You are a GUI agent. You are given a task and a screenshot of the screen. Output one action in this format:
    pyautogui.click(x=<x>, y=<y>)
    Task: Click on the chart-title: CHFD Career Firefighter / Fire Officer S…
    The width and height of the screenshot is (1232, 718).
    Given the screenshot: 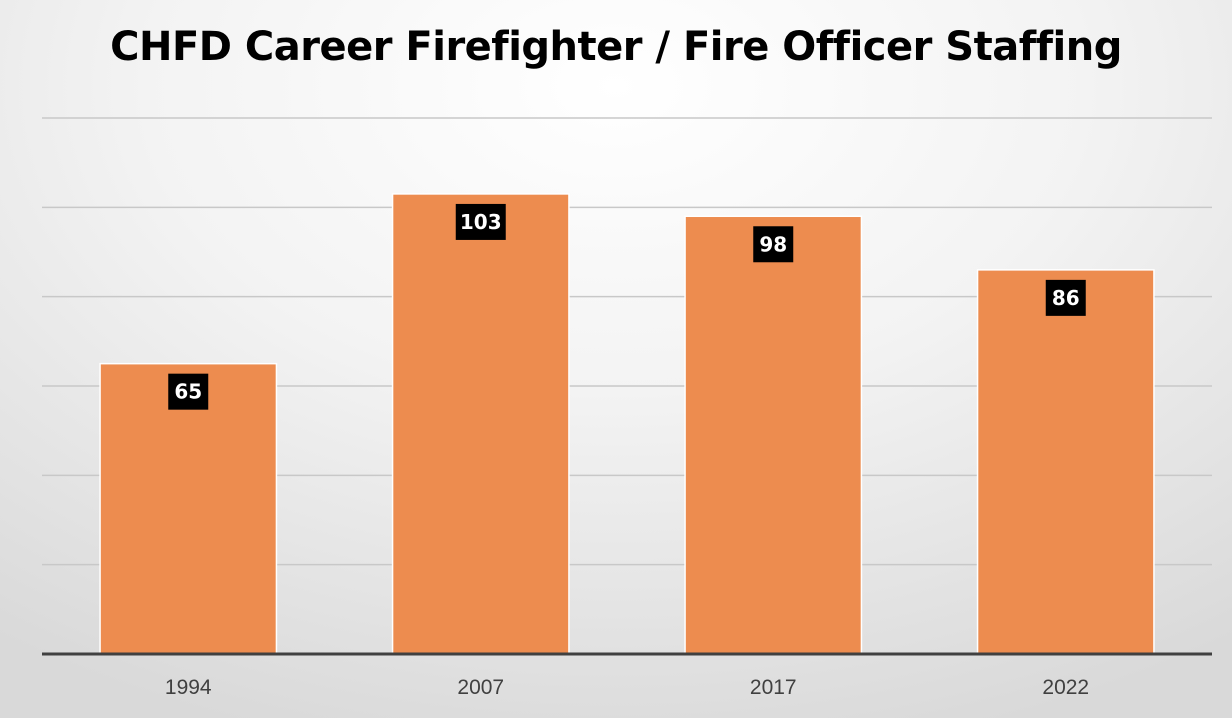 What is the action you would take?
    pyautogui.click(x=616, y=47)
    